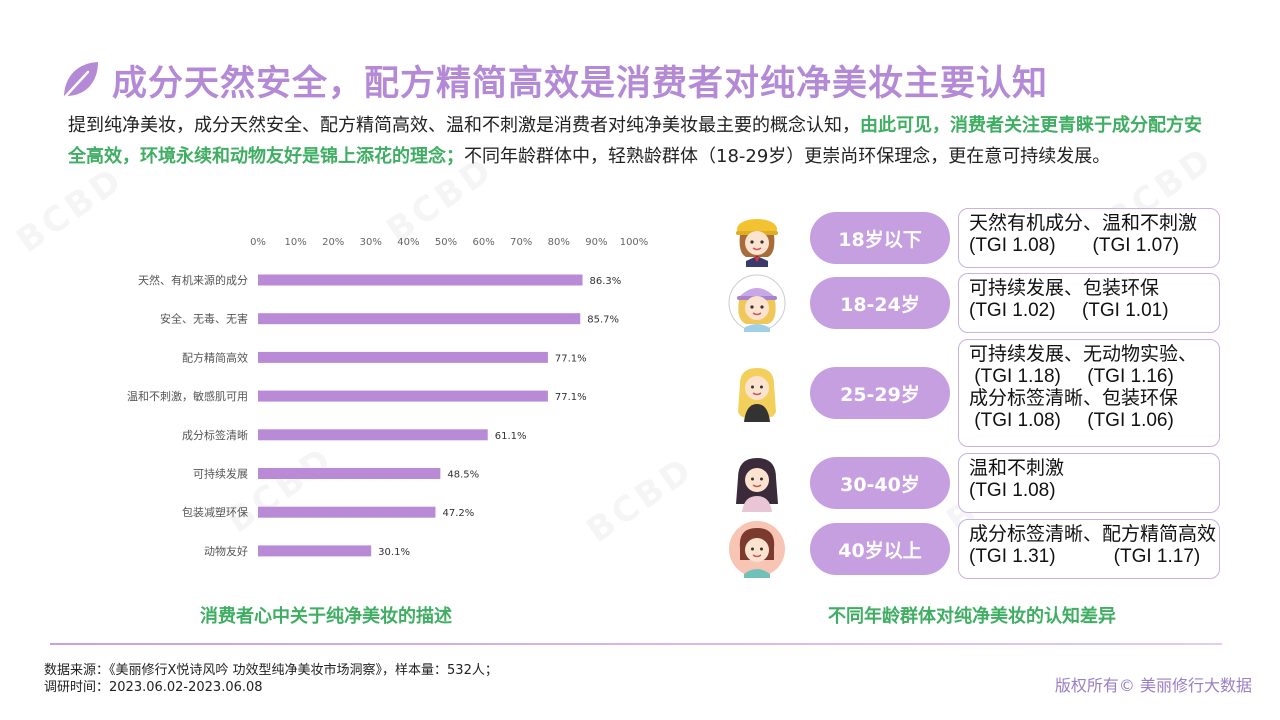 The height and width of the screenshot is (720, 1280). I want to click on age-group-row: 18-24岁 可持续发展、包装环保 (TGI 1.02) (TGI 1.01), so click(972, 303).